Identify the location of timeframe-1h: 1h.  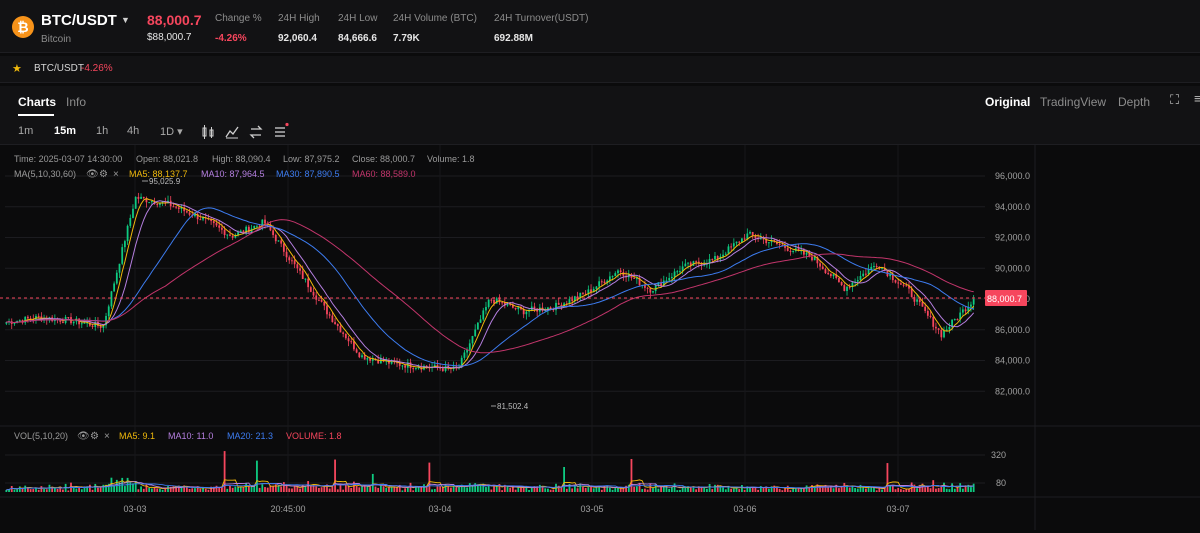
(102, 131).